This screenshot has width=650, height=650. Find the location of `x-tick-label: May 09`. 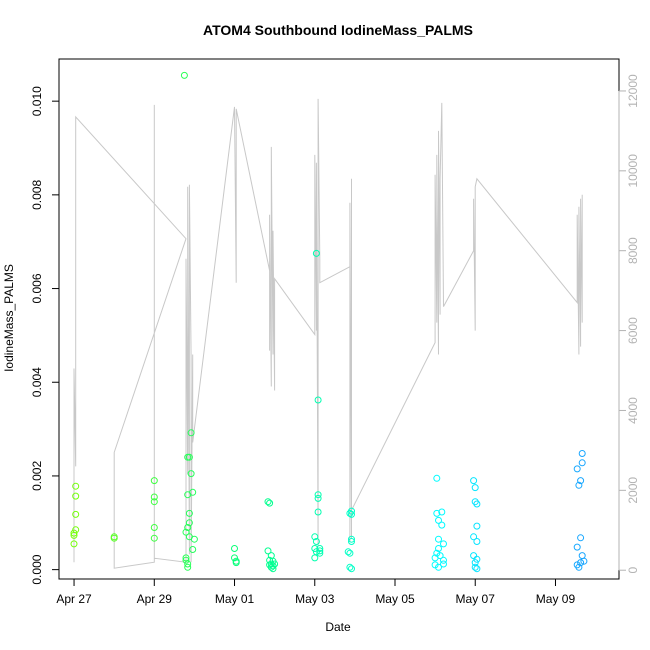

x-tick-label: May 09 is located at coordinates (556, 599).